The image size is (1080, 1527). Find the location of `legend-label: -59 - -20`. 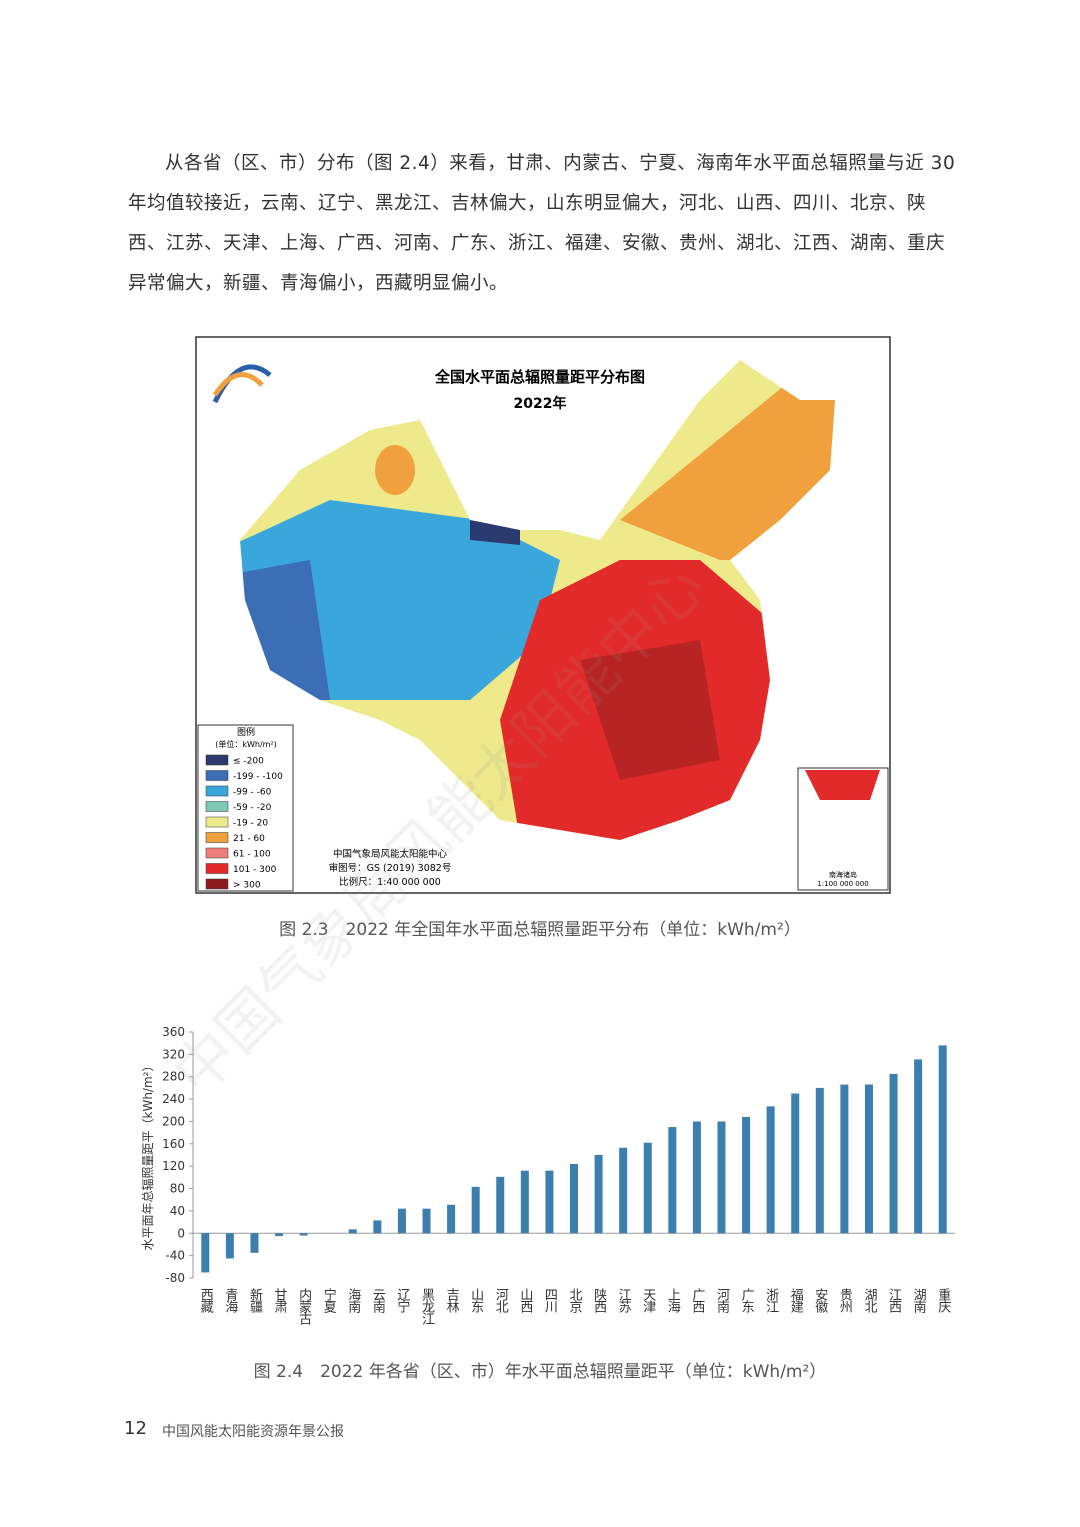

legend-label: -59 - -20 is located at coordinates (252, 808).